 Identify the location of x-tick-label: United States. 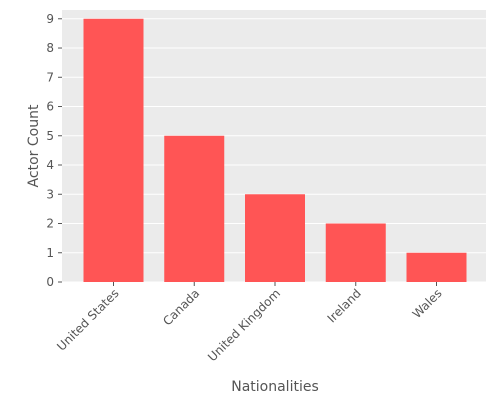
(87, 319).